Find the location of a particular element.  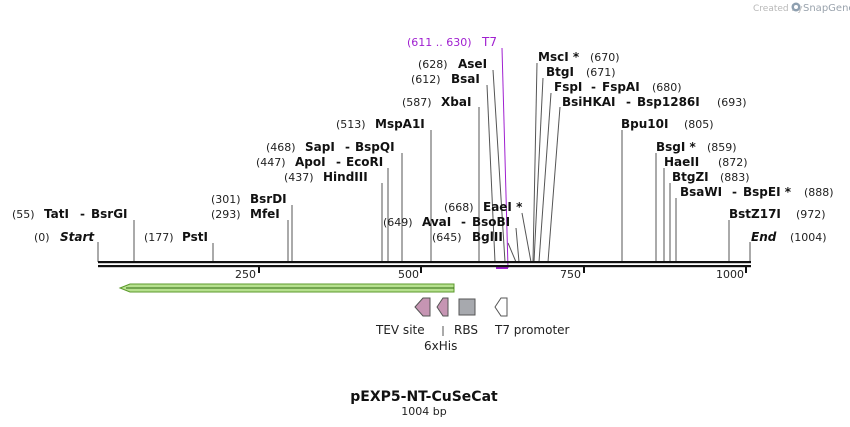

enzyme-pos: (628) is located at coordinates (433, 64).